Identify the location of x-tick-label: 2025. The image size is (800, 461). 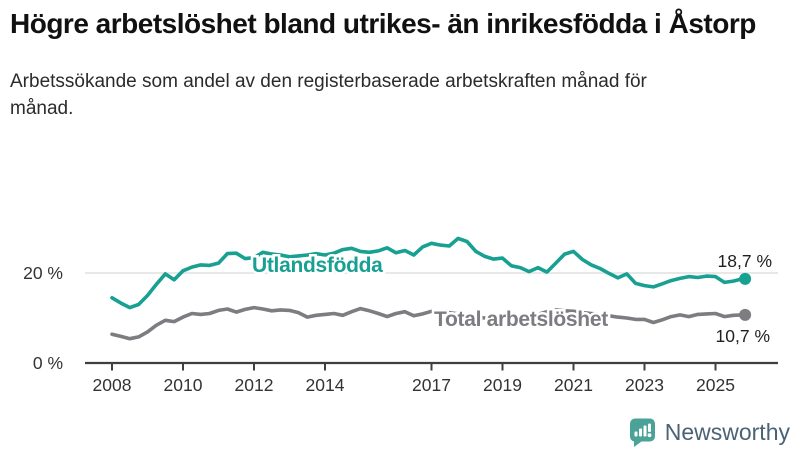
(715, 385).